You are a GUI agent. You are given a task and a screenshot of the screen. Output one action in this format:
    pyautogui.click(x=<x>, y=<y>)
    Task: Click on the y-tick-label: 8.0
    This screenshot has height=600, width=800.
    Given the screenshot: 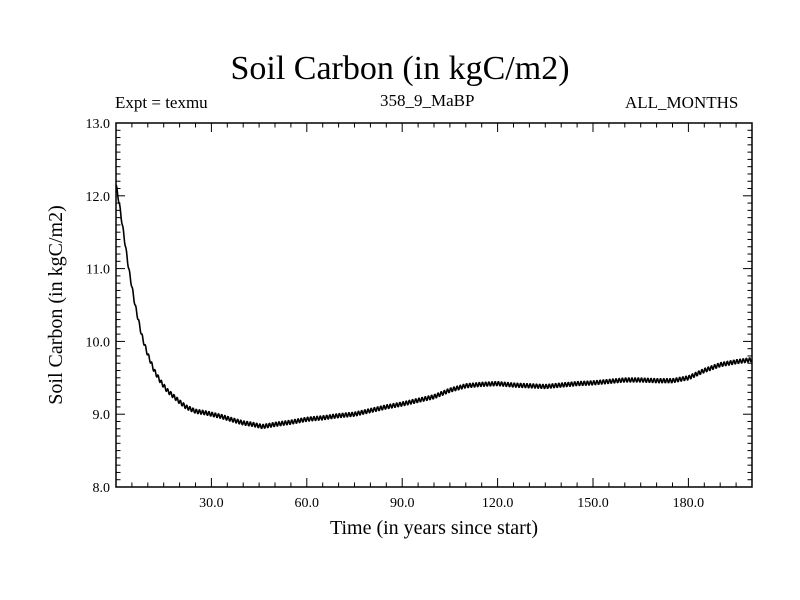 What is the action you would take?
    pyautogui.click(x=102, y=488)
    